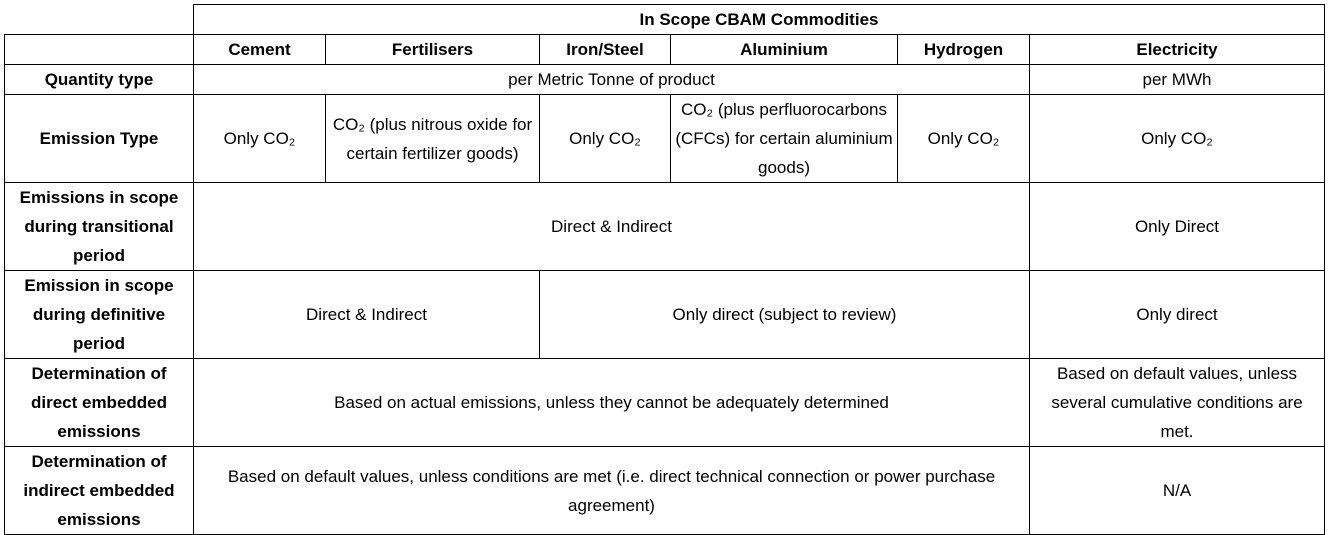  Describe the element at coordinates (1177, 314) in the screenshot. I see `cell: Only direct` at that location.